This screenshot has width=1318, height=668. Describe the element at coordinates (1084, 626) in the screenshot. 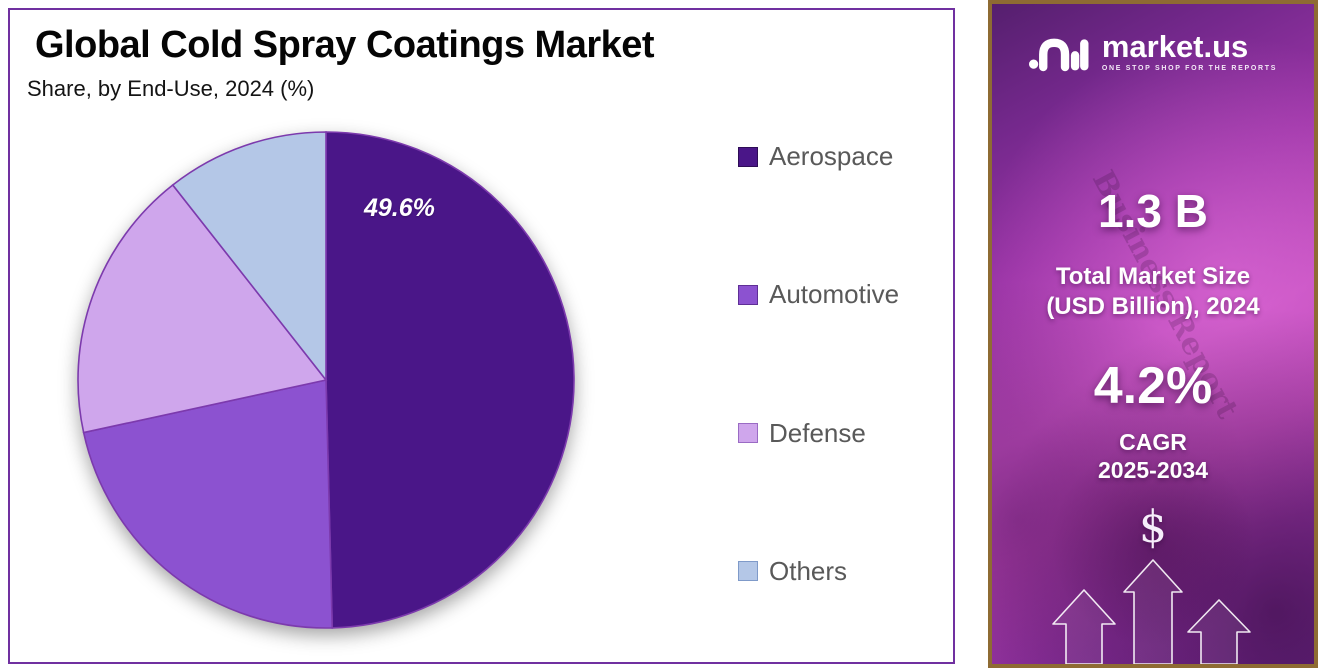

I see `growth-arrow-left` at that location.